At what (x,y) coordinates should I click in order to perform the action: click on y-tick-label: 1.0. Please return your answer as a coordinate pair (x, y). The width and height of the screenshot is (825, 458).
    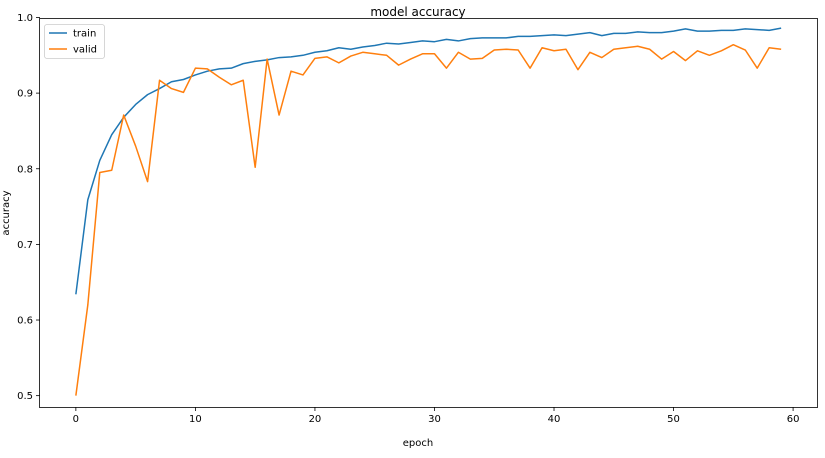
    Looking at the image, I should click on (25, 18).